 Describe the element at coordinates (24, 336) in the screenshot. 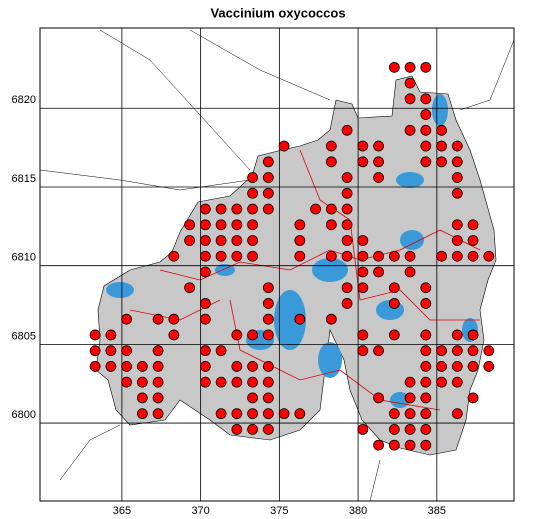

I see `y-tick-label: 6805` at that location.